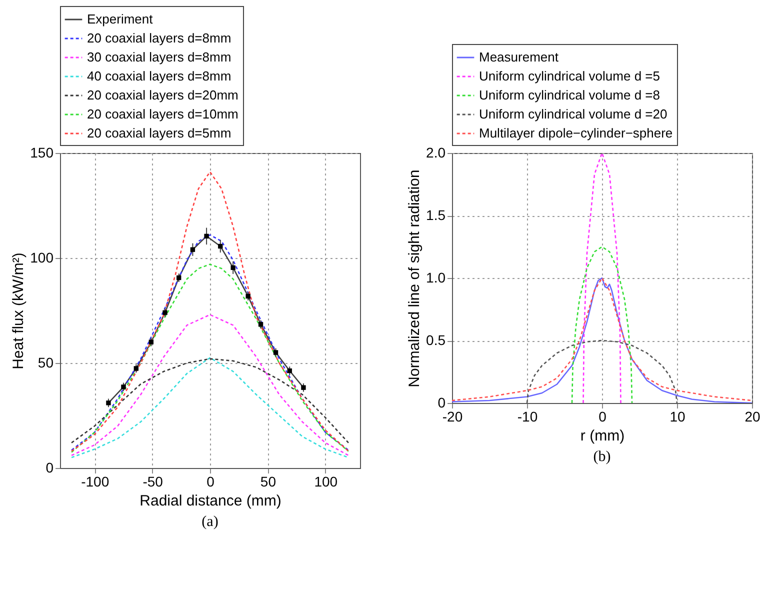  What do you see at coordinates (602, 436) in the screenshot?
I see `x-axis-title: r (mm)` at bounding box center [602, 436].